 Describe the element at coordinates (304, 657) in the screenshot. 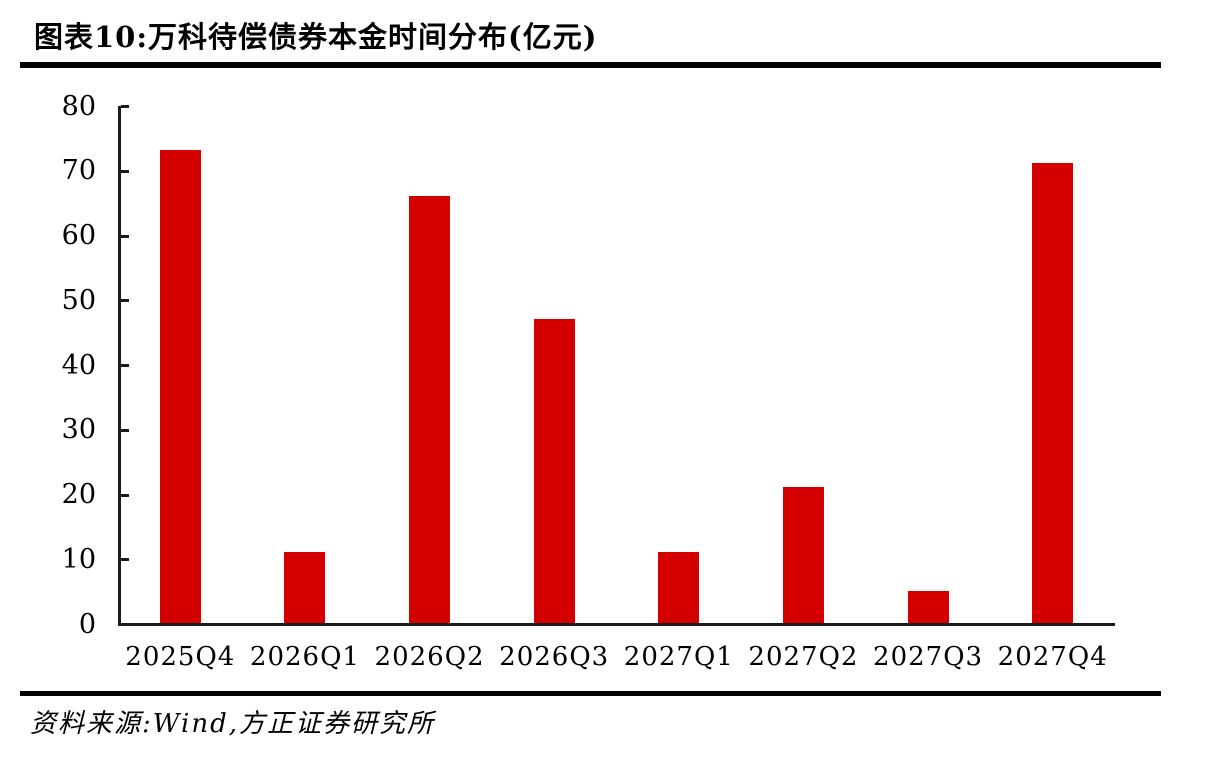

I see `x-axis-category-label: 2026Q1` at that location.